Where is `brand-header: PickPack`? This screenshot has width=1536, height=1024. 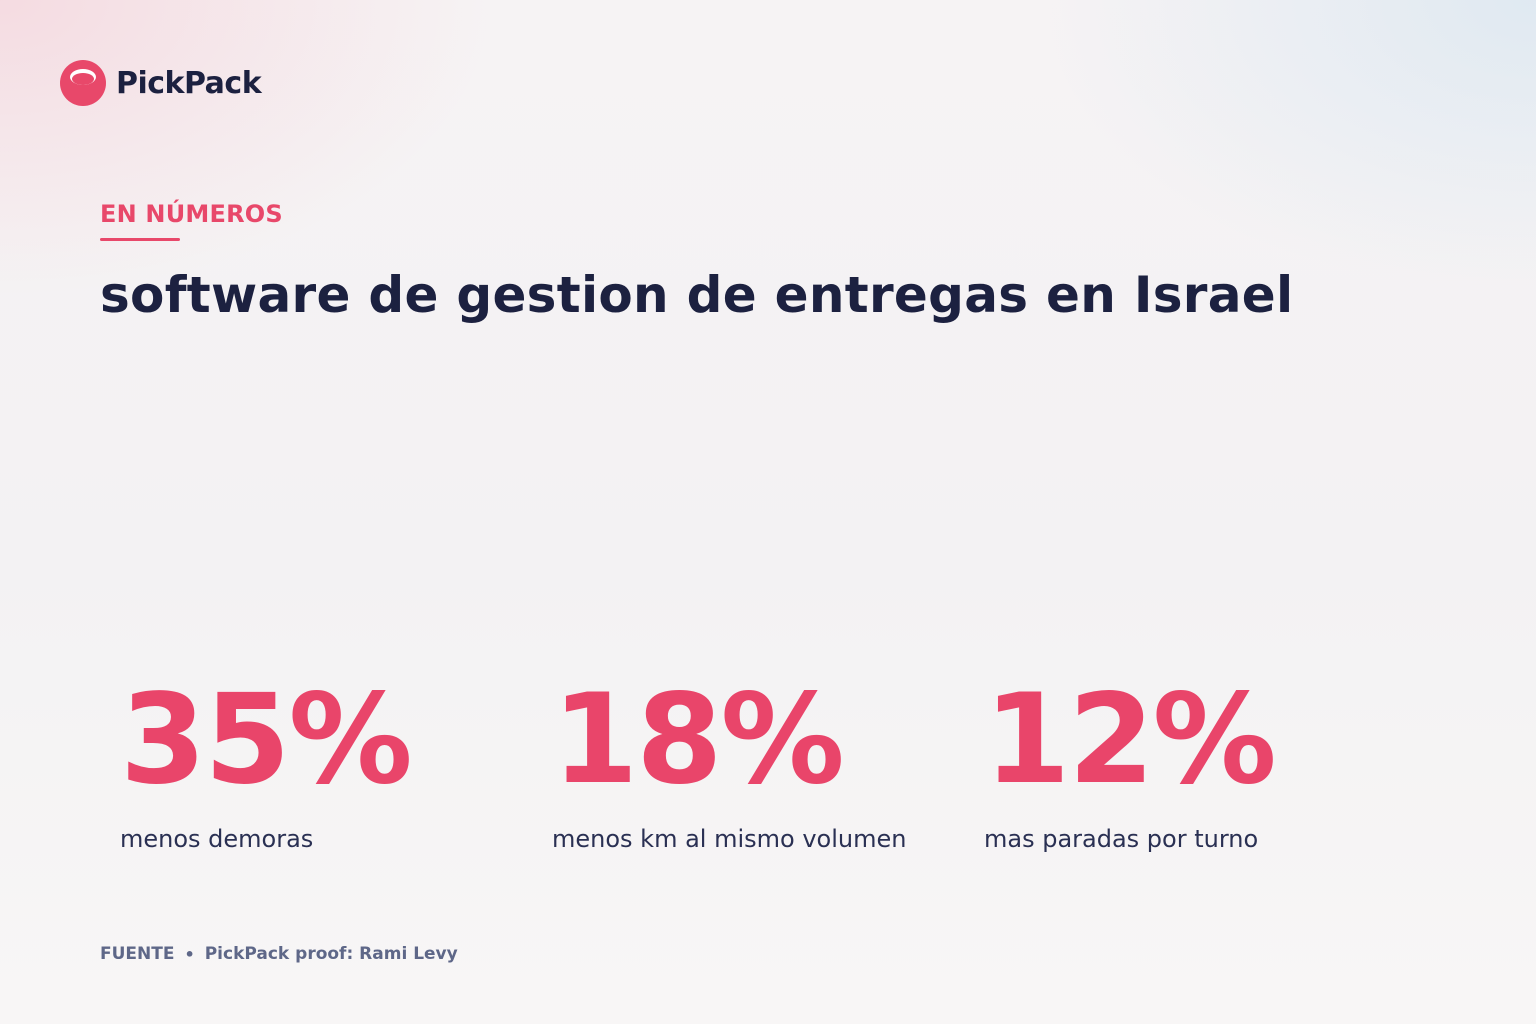 brand-header: PickPack is located at coordinates (161, 83).